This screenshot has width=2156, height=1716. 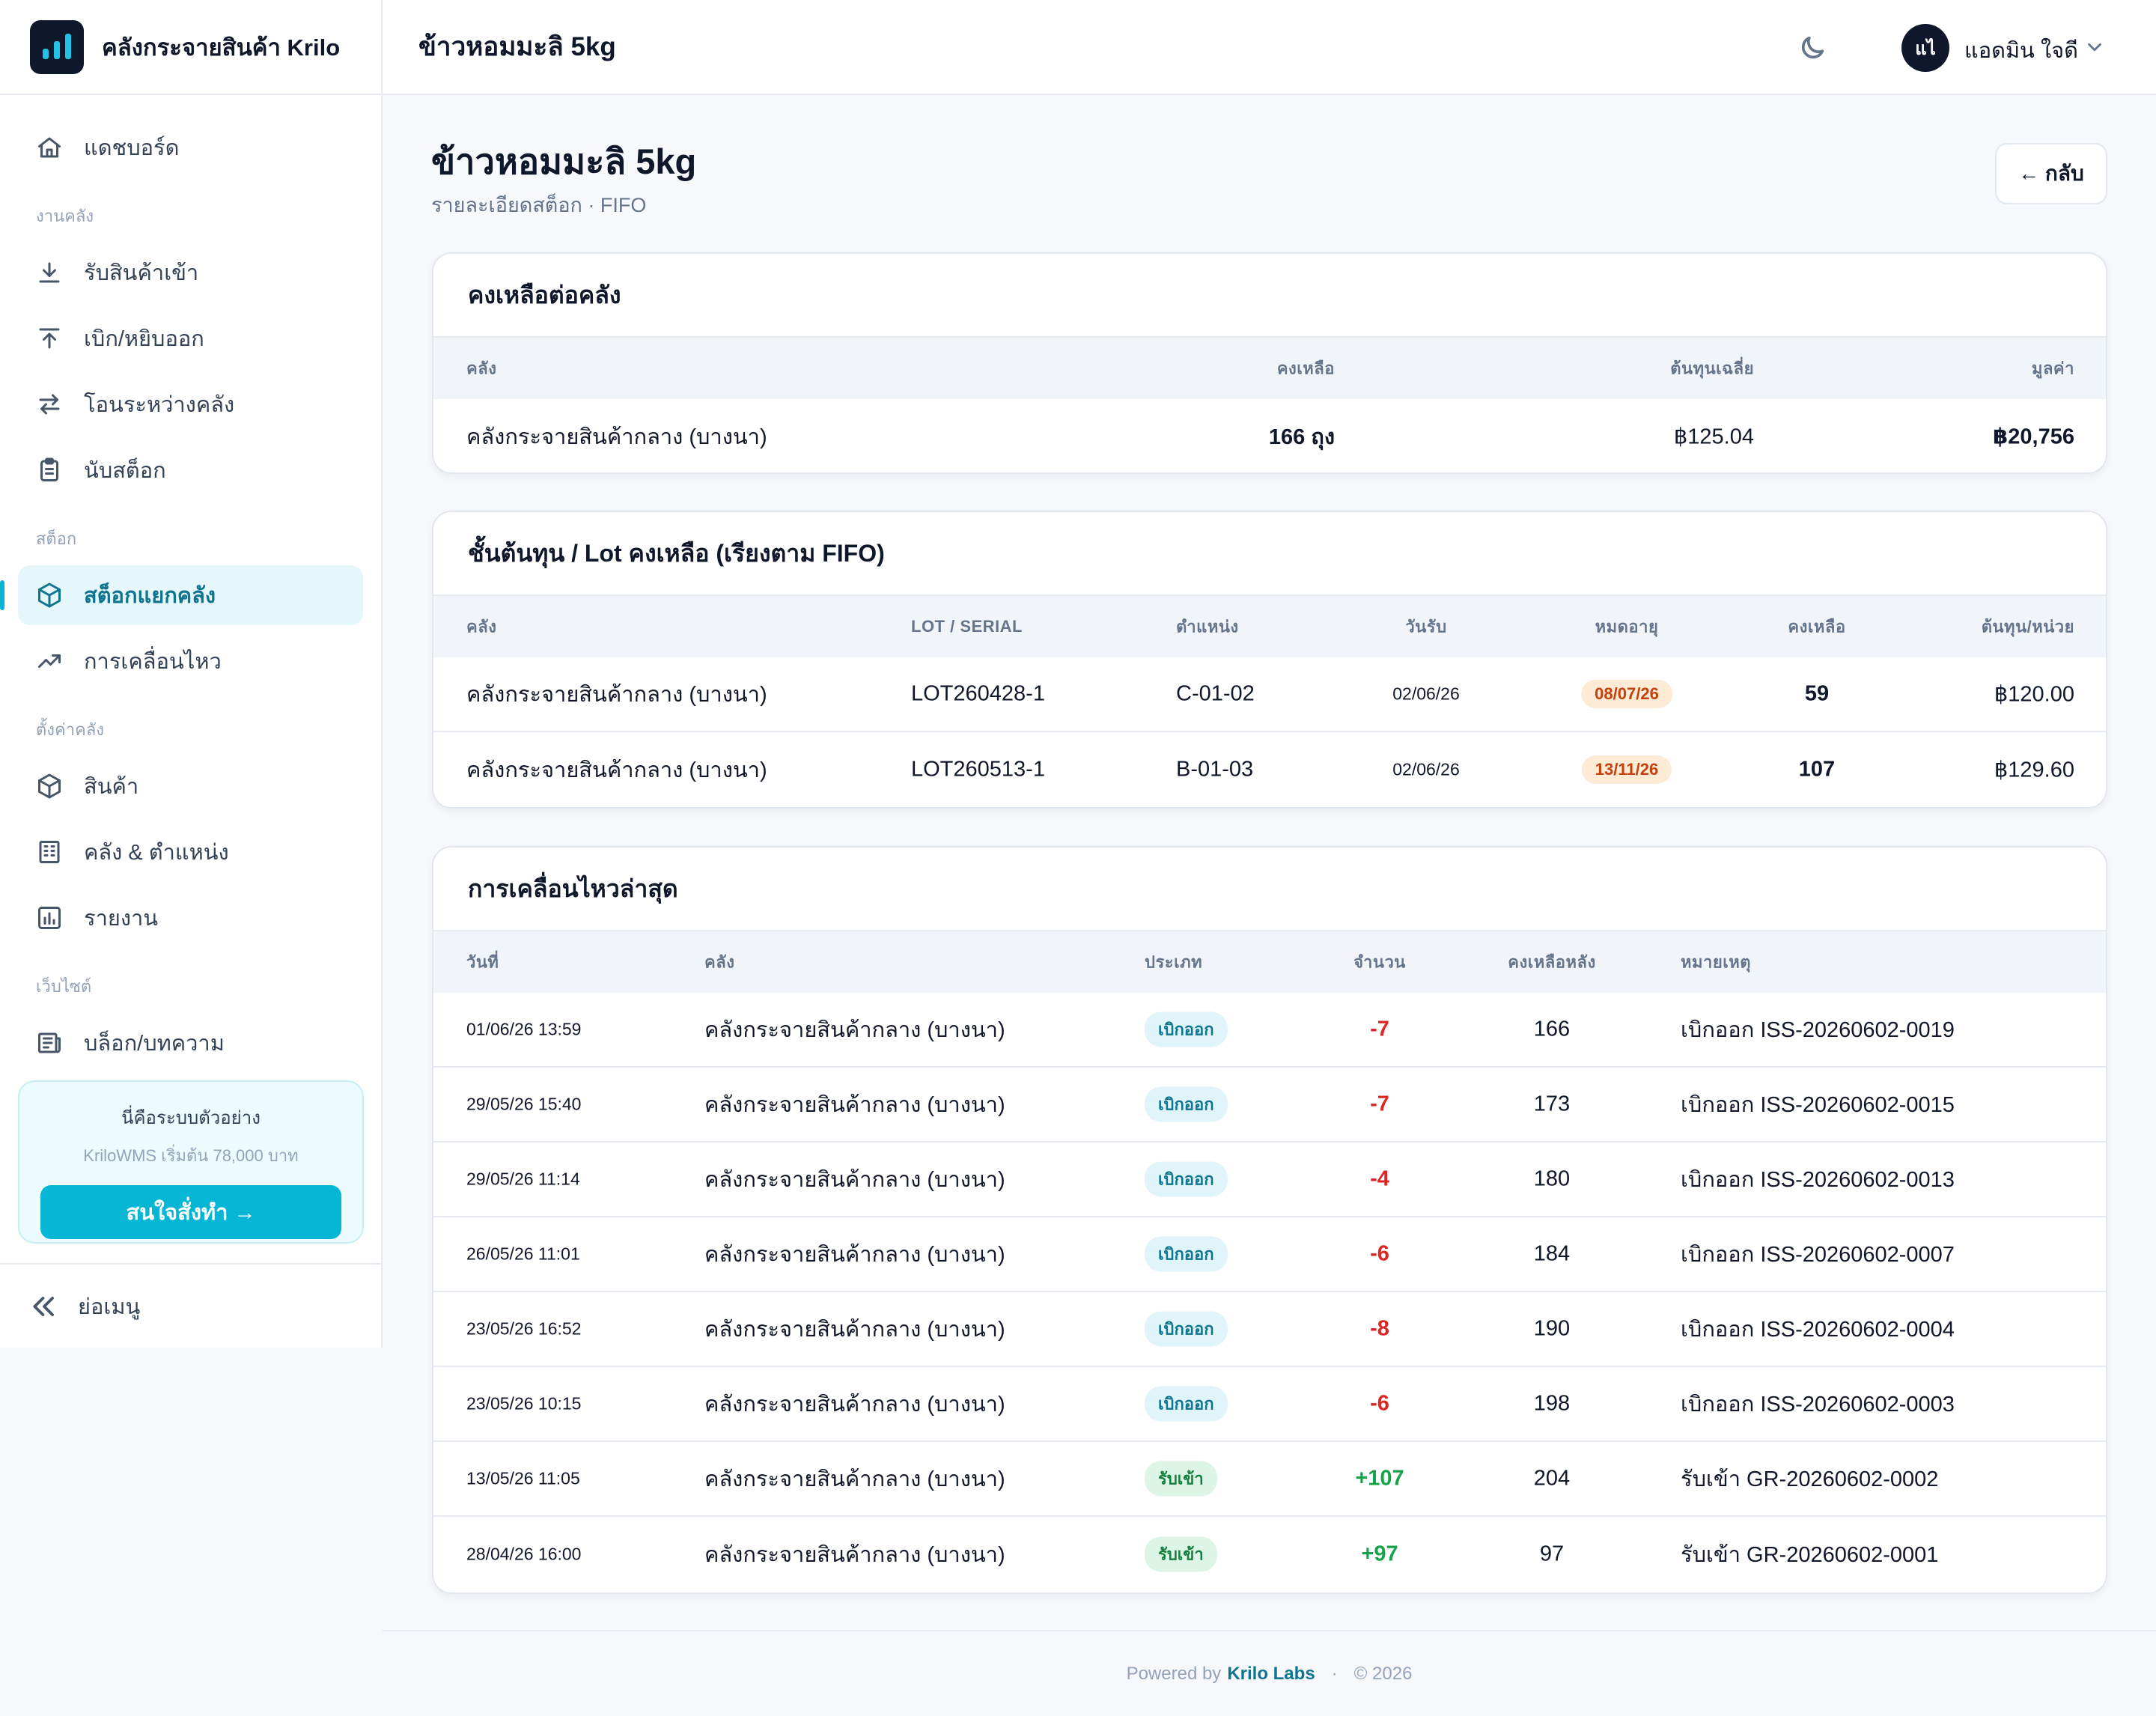 I want to click on sidebar-item-count: นับสต็อก, so click(x=190, y=470).